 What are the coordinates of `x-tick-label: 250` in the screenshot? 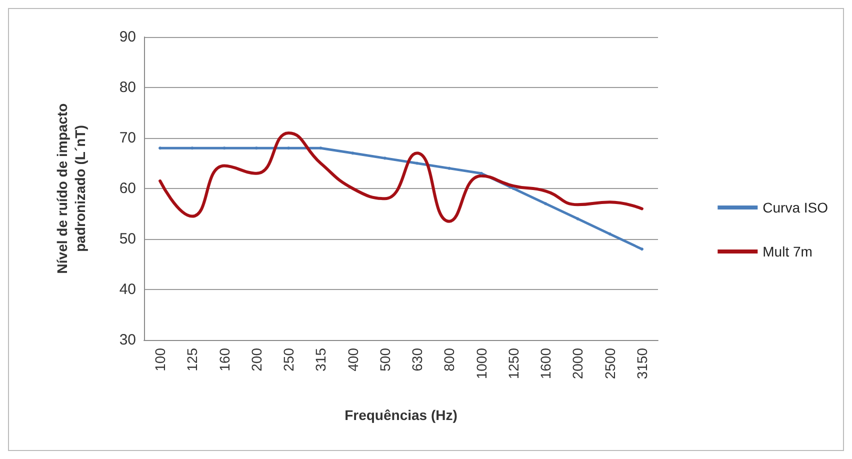 It's located at (288, 360).